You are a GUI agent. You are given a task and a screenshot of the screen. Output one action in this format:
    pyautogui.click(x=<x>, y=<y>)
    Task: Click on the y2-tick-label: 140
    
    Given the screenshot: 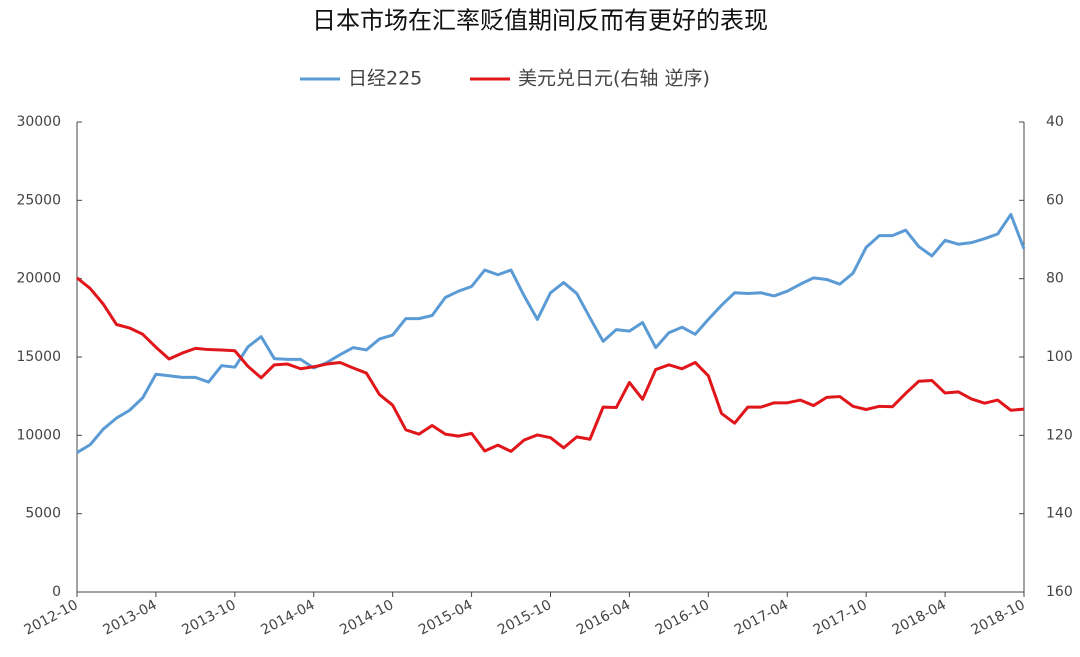 What is the action you would take?
    pyautogui.click(x=1059, y=514)
    